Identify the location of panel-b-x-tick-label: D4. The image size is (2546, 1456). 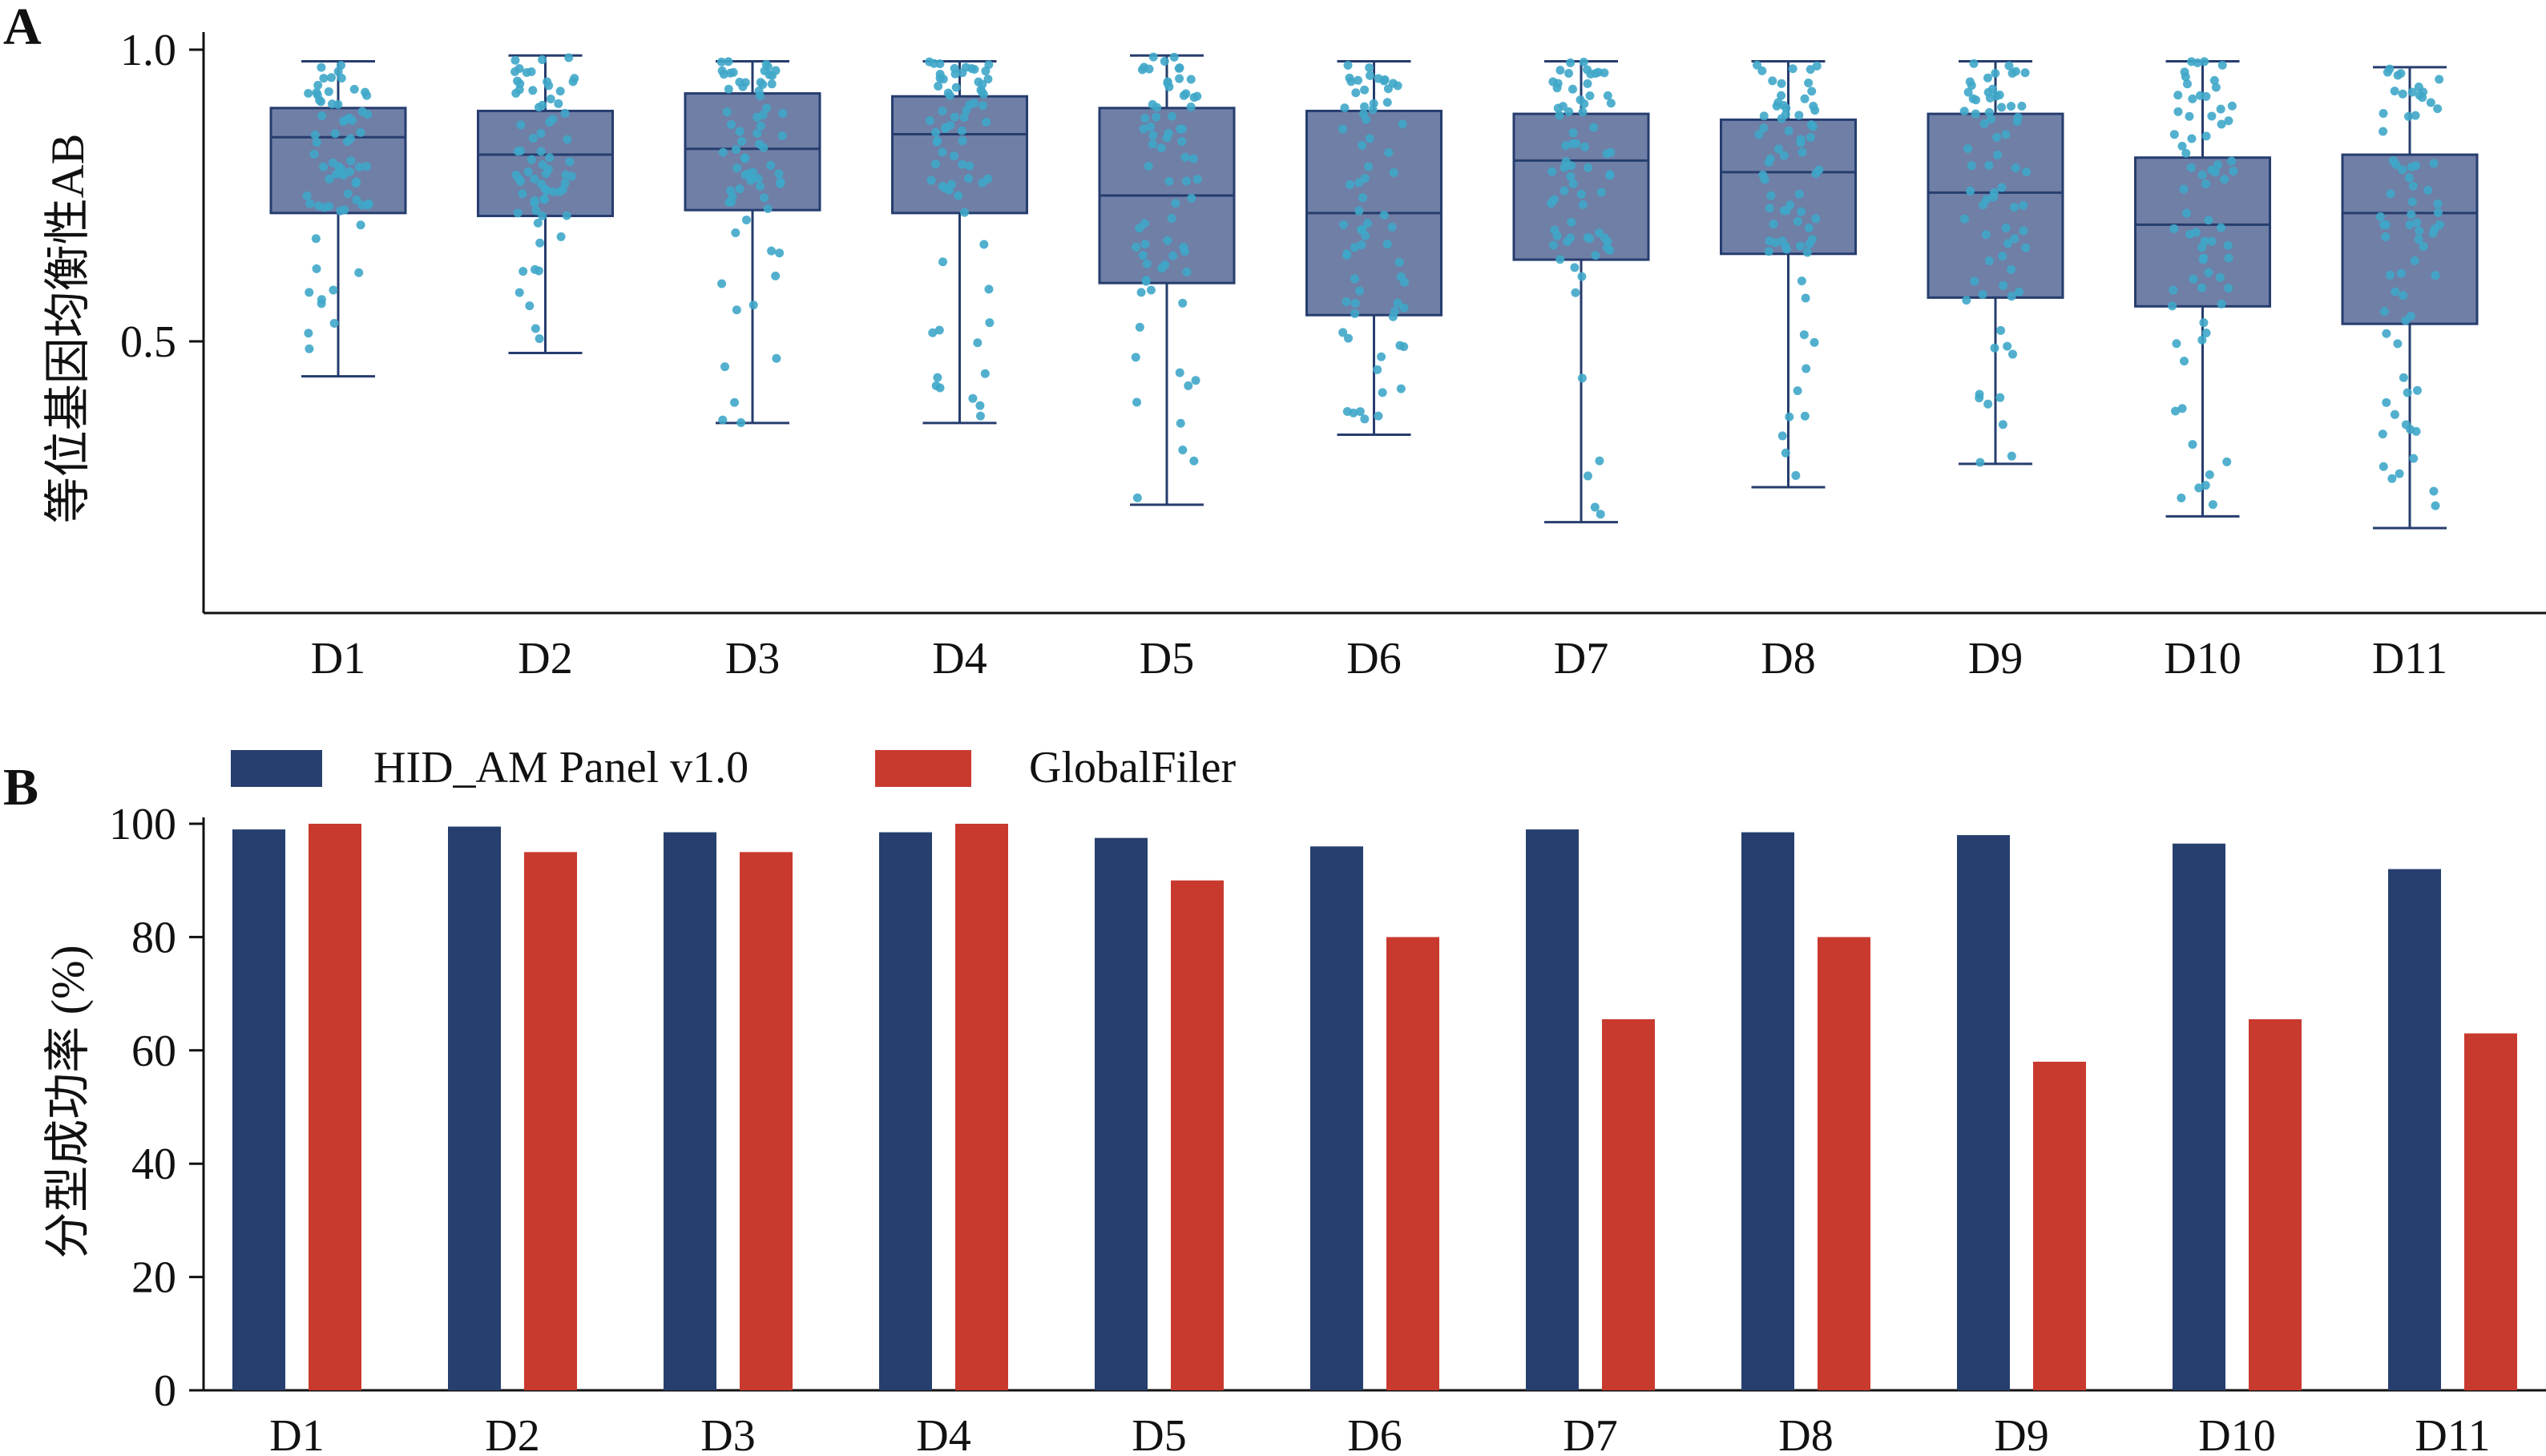
(943, 1433).